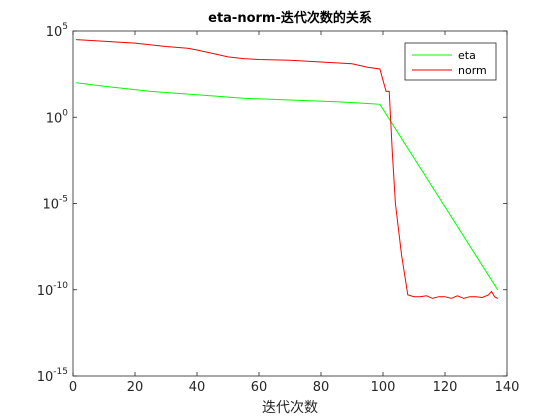  Describe the element at coordinates (290, 408) in the screenshot. I see `x-axis-label: 迭代次数` at that location.